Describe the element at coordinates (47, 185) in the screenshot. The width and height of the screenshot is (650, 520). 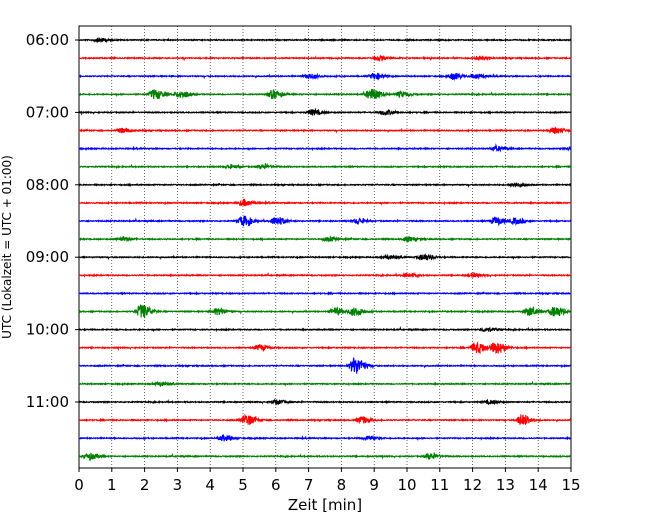
I see `y-tick-label: 08:00` at that location.